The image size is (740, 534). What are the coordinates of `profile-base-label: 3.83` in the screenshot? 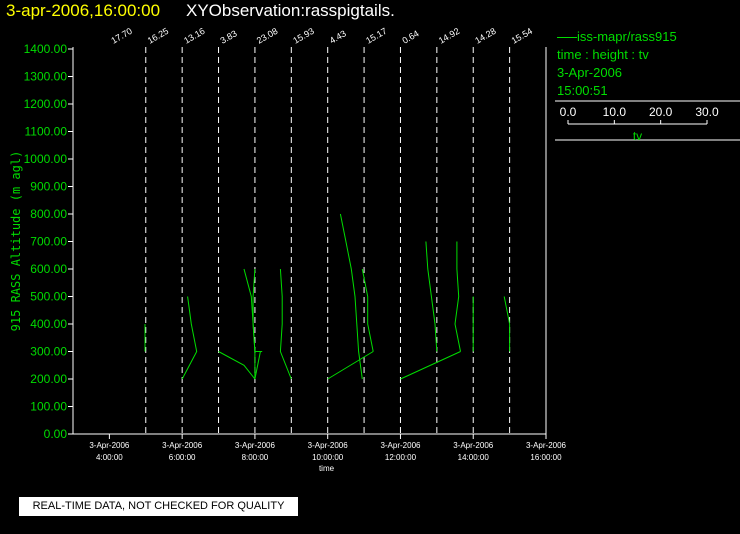 It's located at (229, 36).